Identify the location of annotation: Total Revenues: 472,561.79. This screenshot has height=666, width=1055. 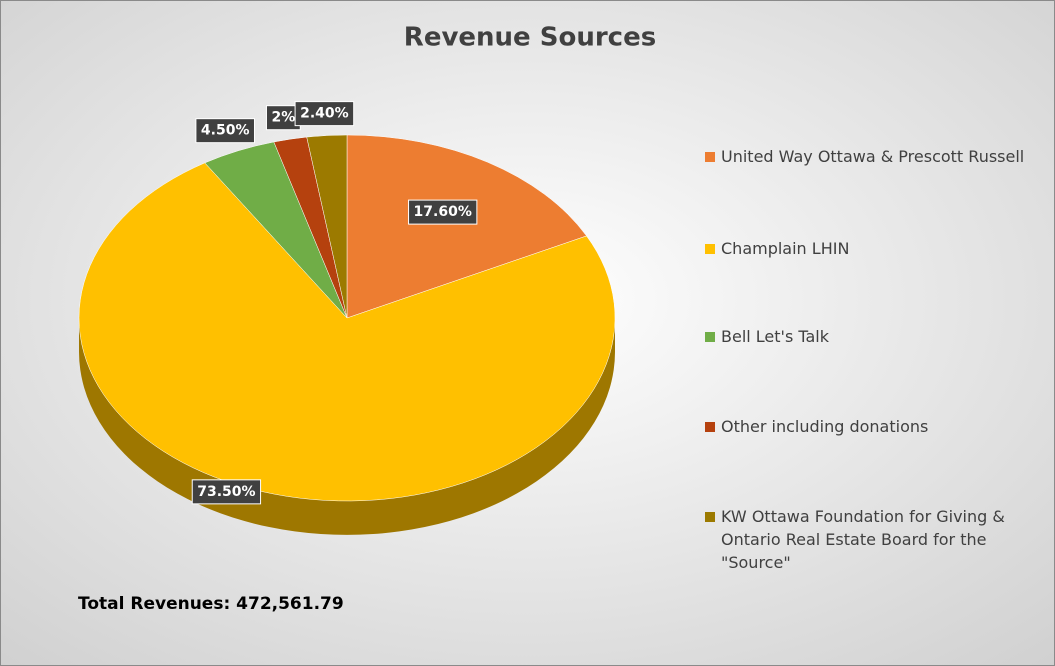
(211, 604).